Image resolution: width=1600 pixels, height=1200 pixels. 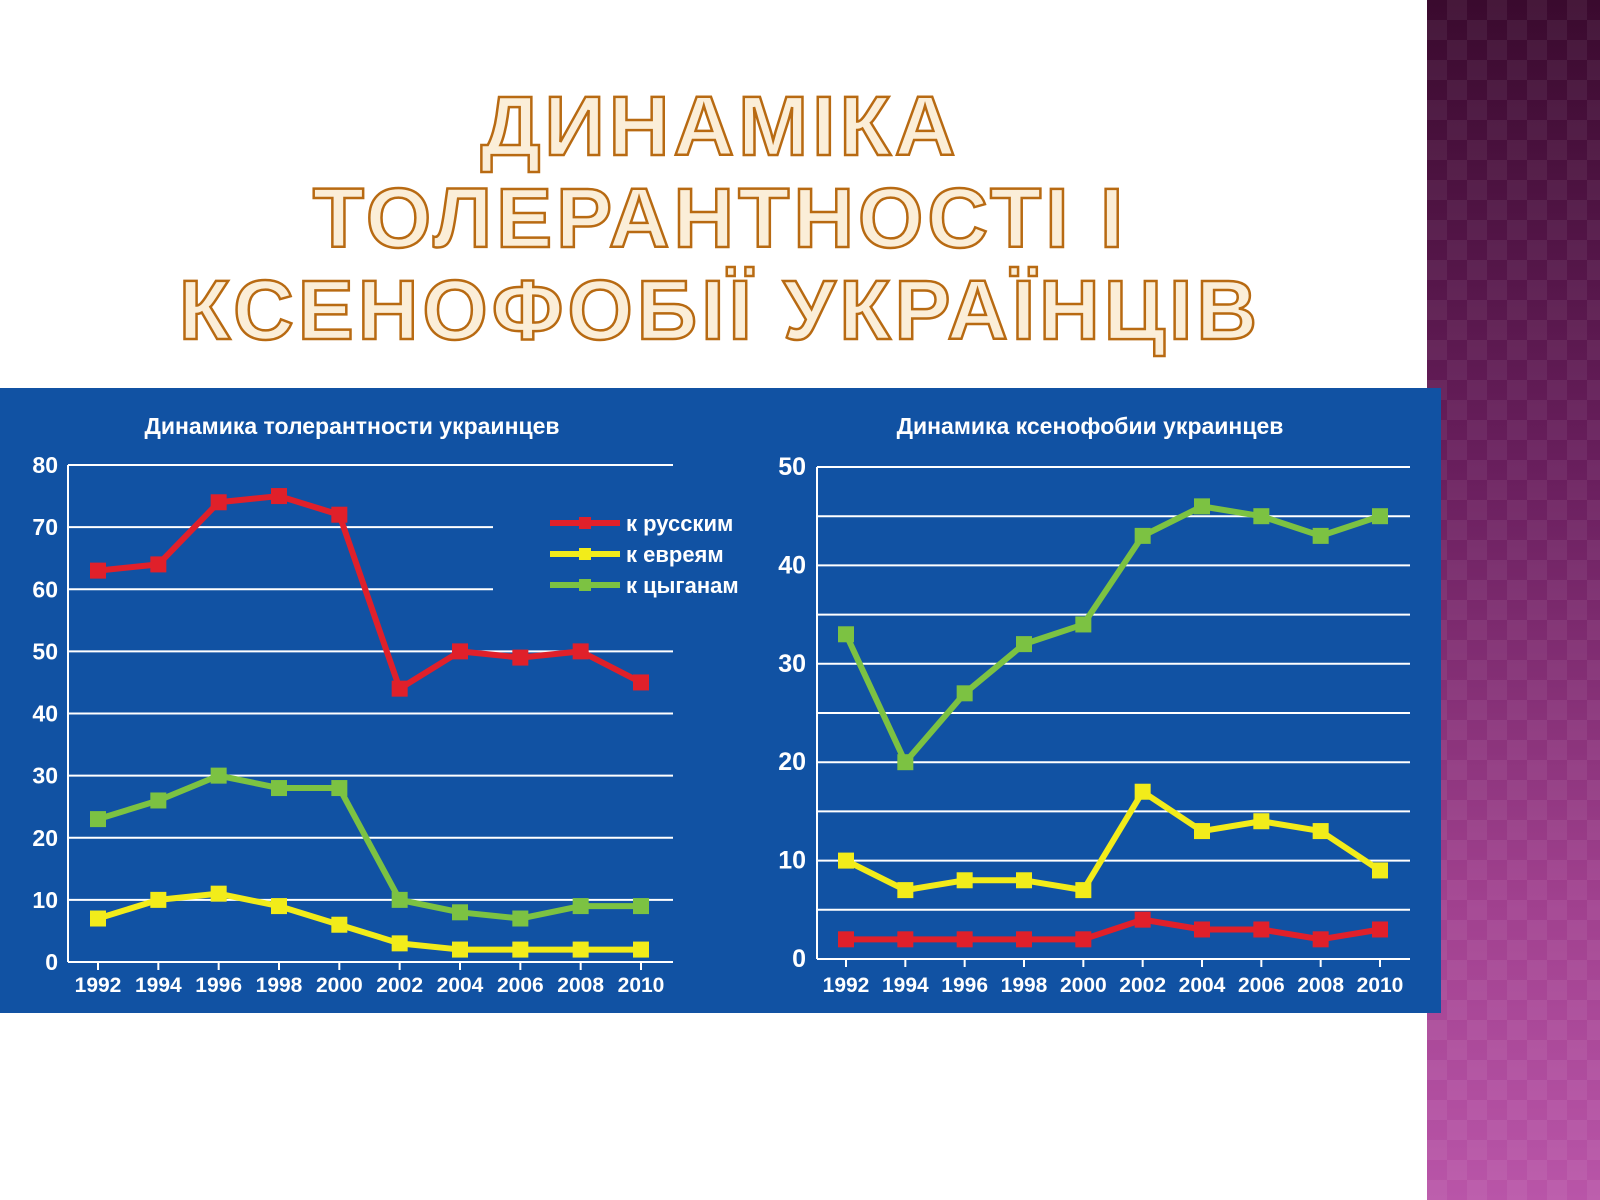 I want to click on y-tick-label: 20, so click(x=792, y=762).